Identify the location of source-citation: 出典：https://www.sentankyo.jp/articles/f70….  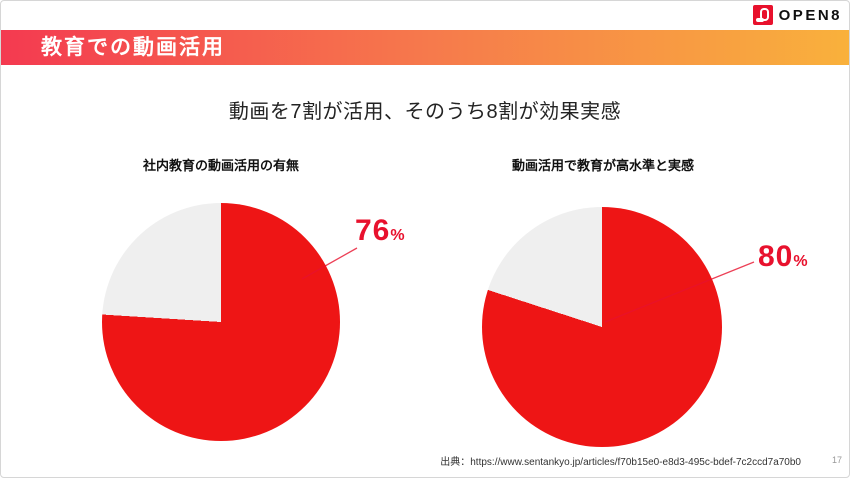
(620, 462).